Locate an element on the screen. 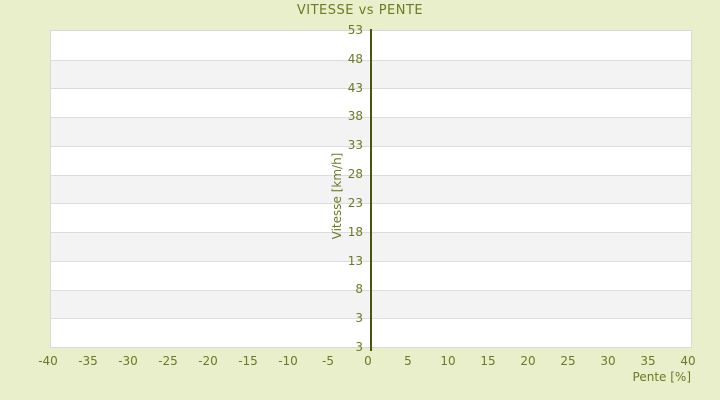 This screenshot has width=720, height=400. x-tick-label: 25 is located at coordinates (568, 361).